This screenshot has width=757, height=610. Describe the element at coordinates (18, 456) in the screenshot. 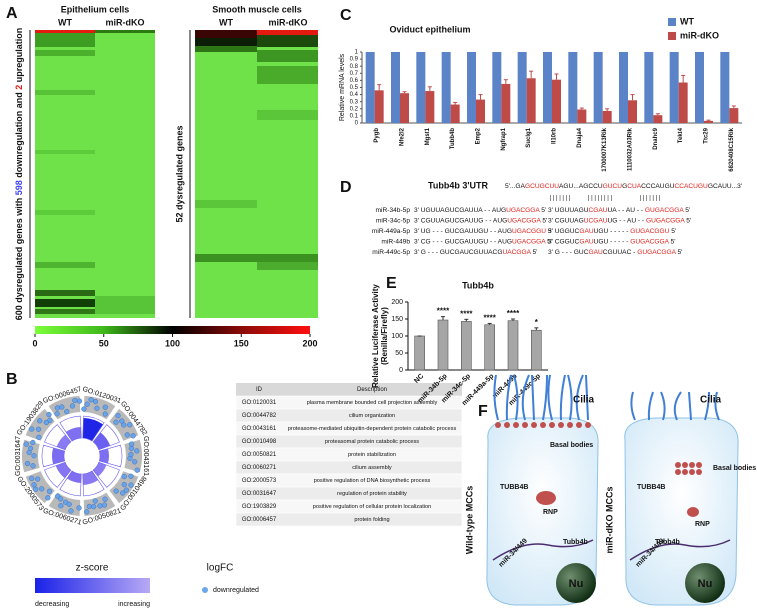

I see `go-label: GO:0031647` at that location.